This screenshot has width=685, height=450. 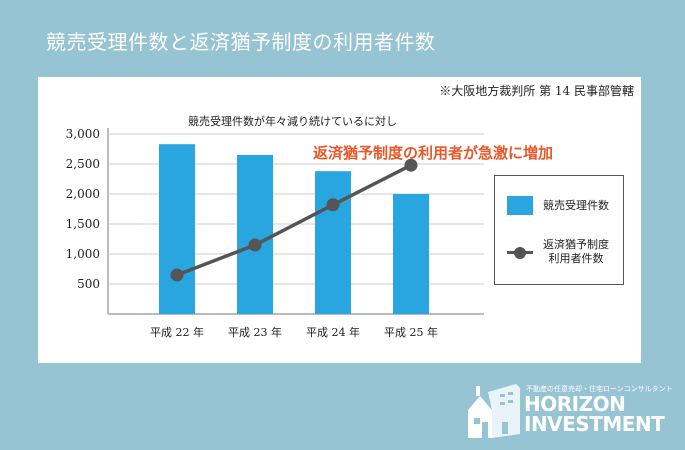 What do you see at coordinates (536, 91) in the screenshot?
I see `source-note: ※大阪地方裁判所 第 14 民事部管轄` at bounding box center [536, 91].